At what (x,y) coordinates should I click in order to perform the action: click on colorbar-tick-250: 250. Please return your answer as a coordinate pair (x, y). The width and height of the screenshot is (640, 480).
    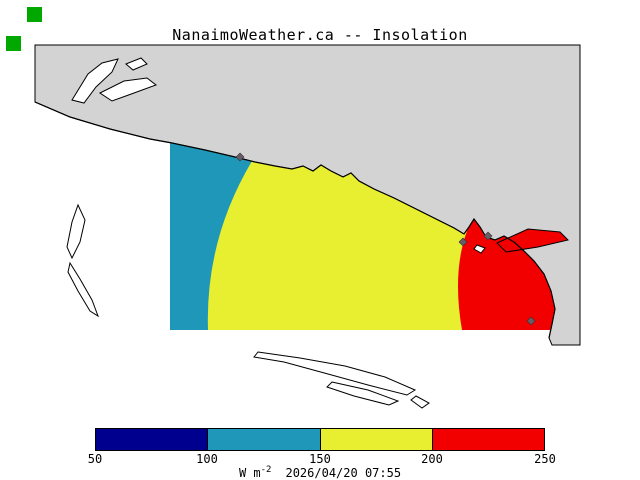
    Looking at the image, I should click on (545, 459).